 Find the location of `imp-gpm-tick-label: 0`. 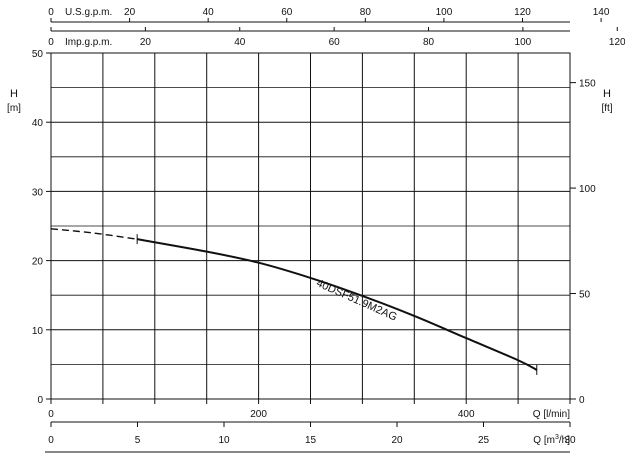

imp-gpm-tick-label: 0 is located at coordinates (51, 42).